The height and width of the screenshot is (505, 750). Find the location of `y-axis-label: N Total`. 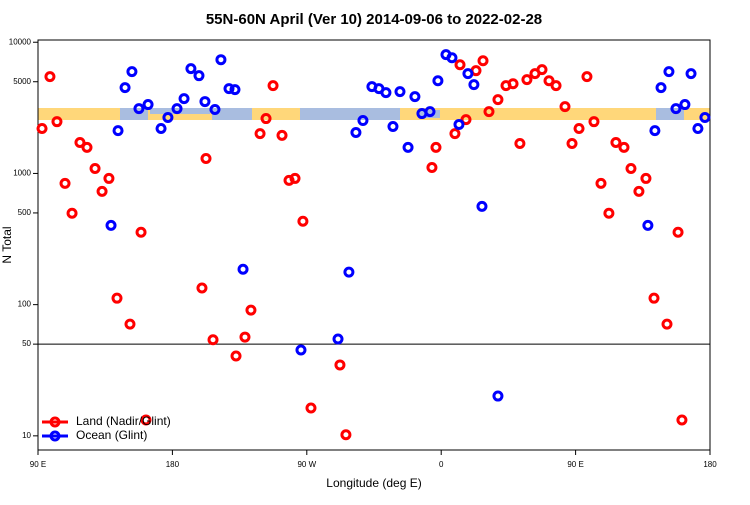

y-axis-label: N Total is located at coordinates (7, 244).